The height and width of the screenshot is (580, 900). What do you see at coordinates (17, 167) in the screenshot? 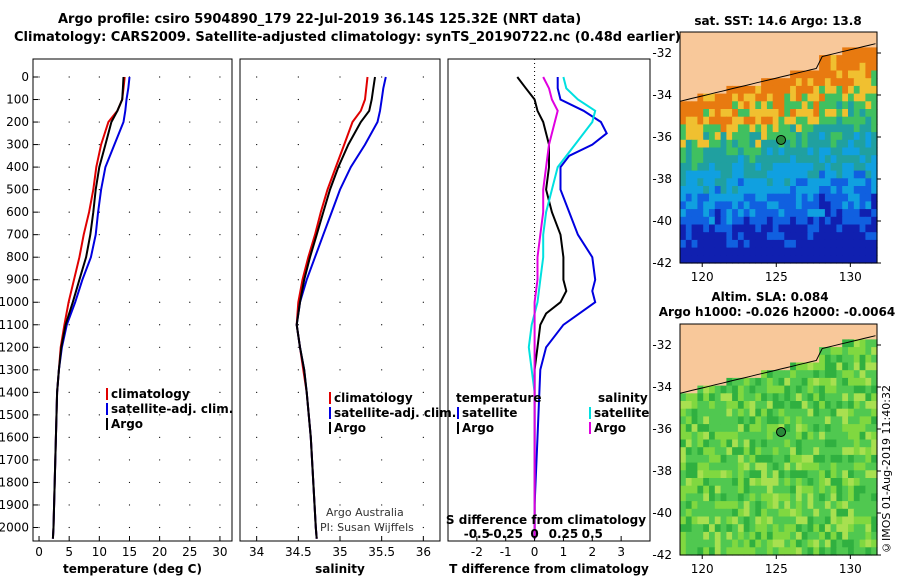
I see `depth-tick-label: 400` at bounding box center [17, 167].